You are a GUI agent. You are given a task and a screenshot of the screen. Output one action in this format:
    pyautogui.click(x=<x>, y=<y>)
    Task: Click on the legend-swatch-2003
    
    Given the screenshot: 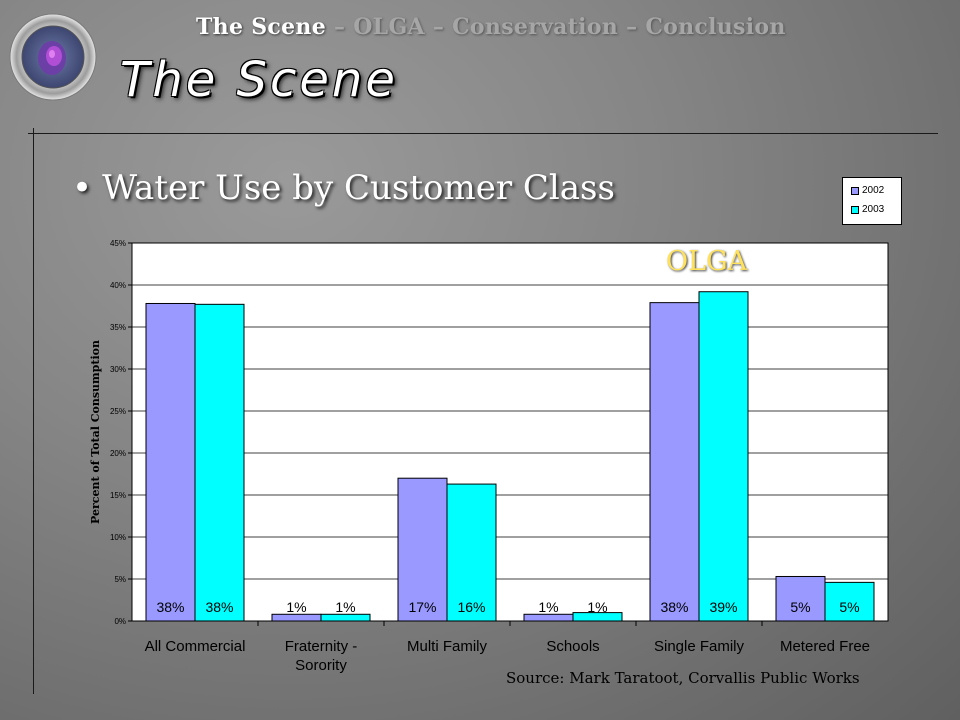 What is the action you would take?
    pyautogui.click(x=855, y=209)
    